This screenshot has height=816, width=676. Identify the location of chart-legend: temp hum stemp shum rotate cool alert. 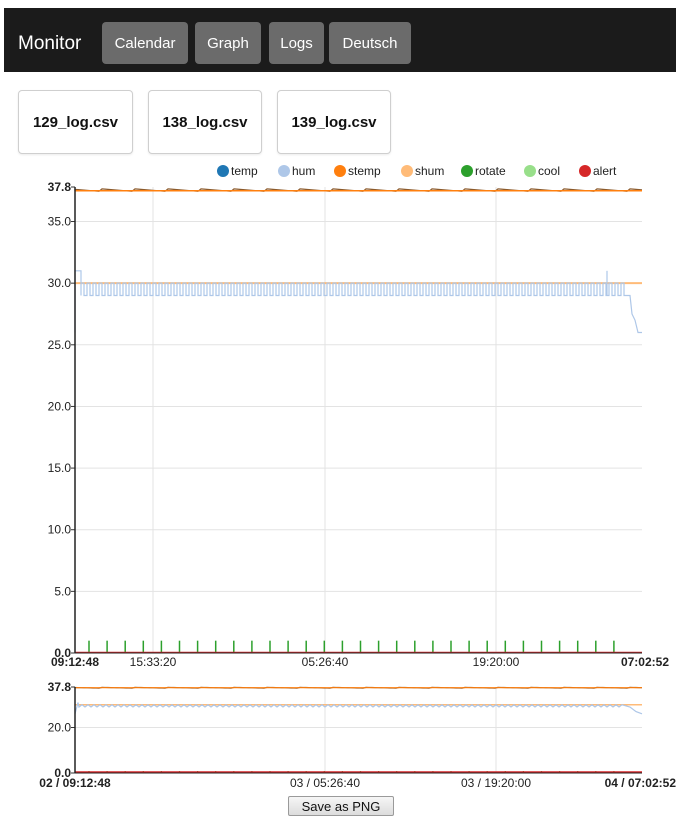
(417, 171).